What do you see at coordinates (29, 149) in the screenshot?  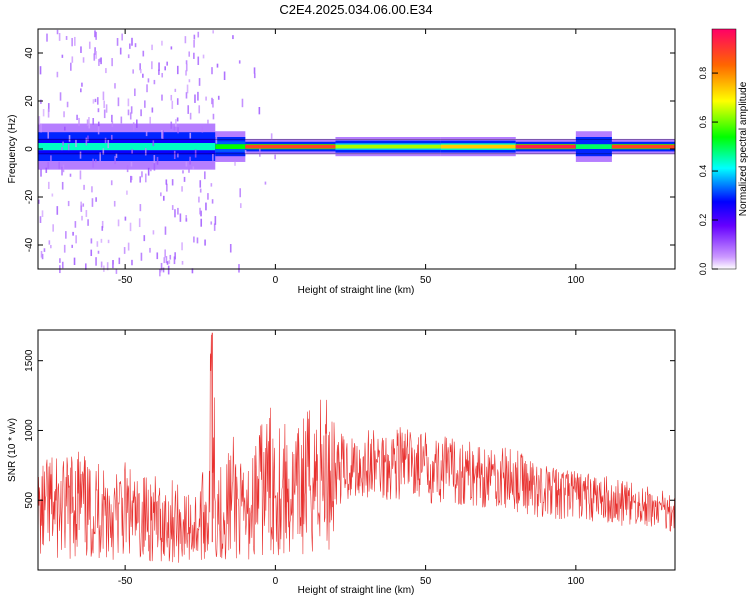 I see `spectrogram-y-tick-label: 0` at bounding box center [29, 149].